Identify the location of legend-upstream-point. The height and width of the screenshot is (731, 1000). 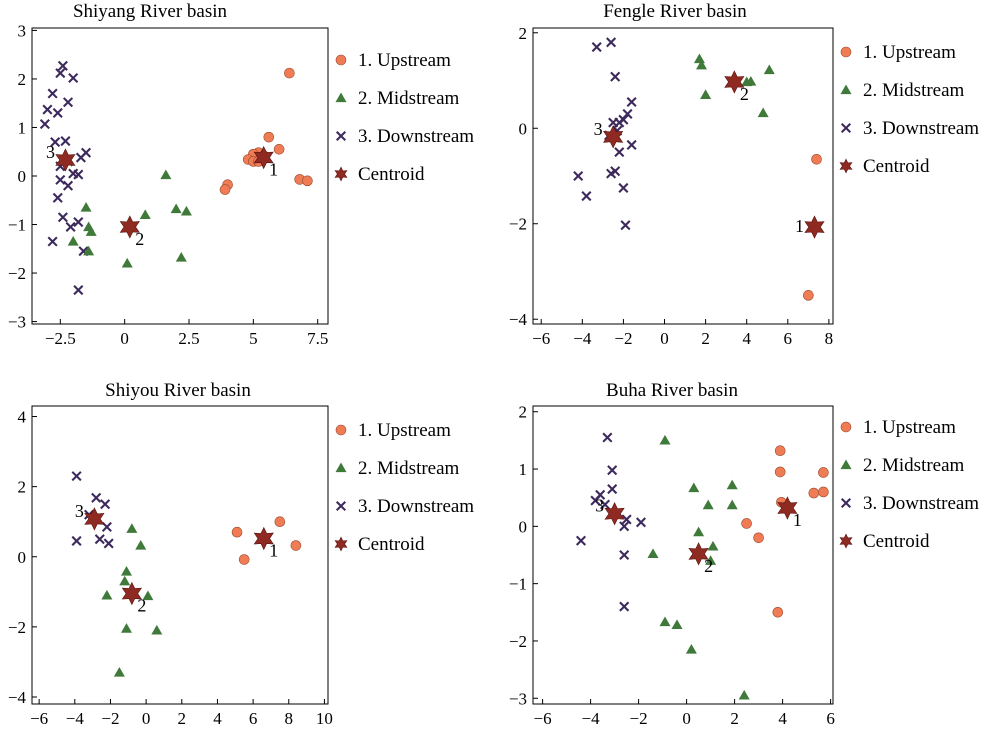
(341, 60).